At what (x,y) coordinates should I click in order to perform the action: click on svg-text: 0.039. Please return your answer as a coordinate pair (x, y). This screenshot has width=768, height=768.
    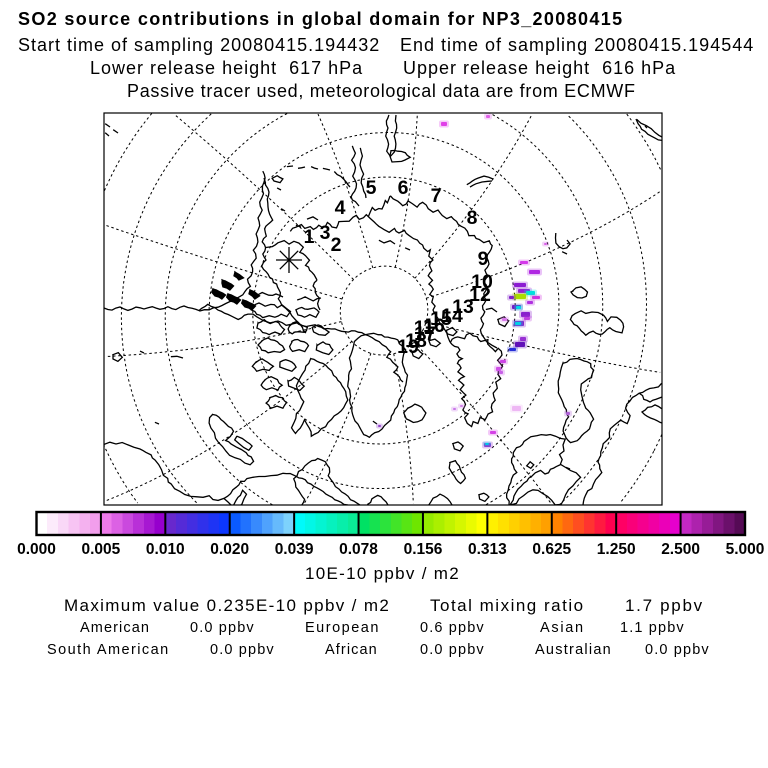
    Looking at the image, I should click on (294, 549).